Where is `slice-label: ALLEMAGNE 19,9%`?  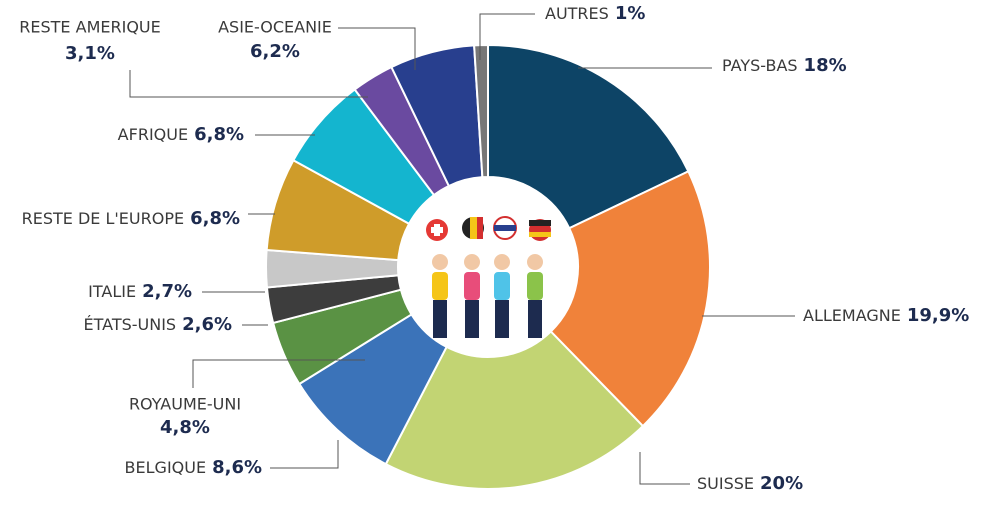
slice-label: ALLEMAGNE 19,9% is located at coordinates (886, 315).